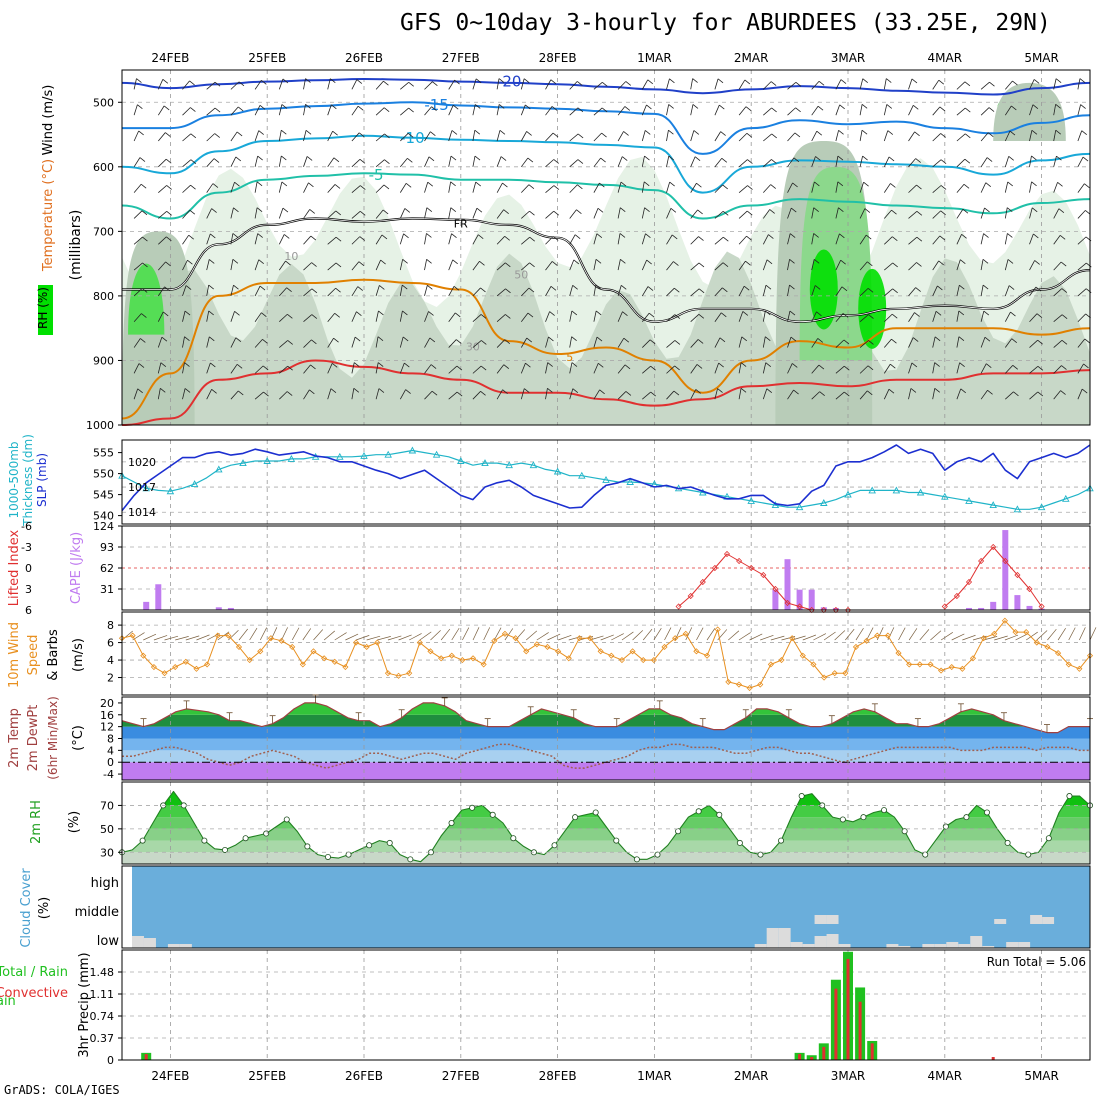 The image size is (1100, 1104). I want to click on precip-tick-label: 0.37, so click(102, 1038).